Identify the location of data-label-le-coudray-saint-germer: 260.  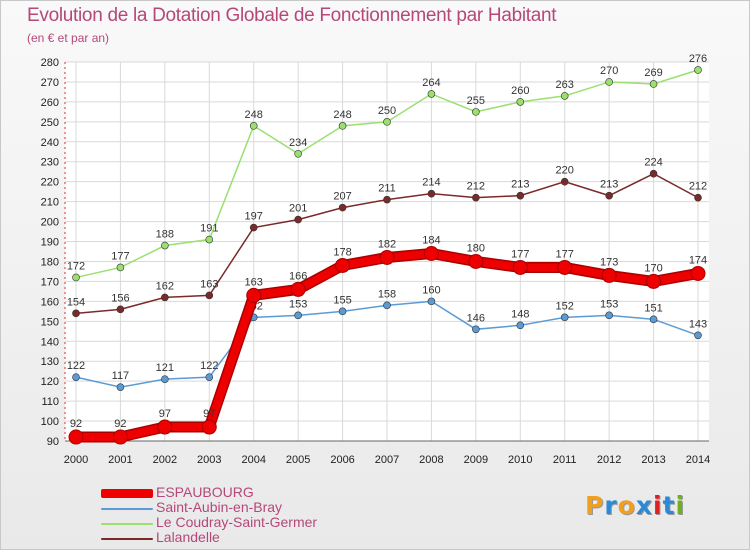
(520, 91).